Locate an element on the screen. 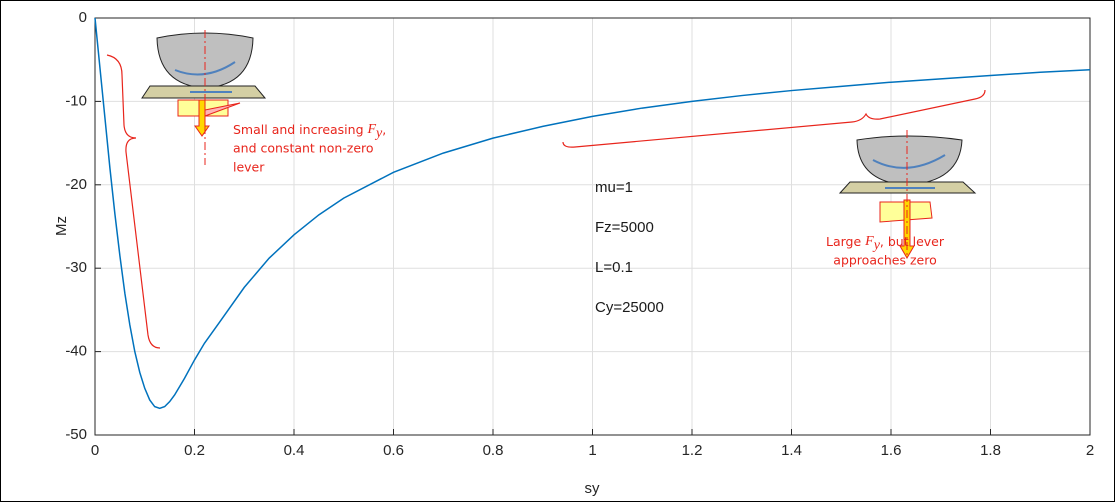 The height and width of the screenshot is (502, 1115). x-tick-label: 0.4 is located at coordinates (294, 450).